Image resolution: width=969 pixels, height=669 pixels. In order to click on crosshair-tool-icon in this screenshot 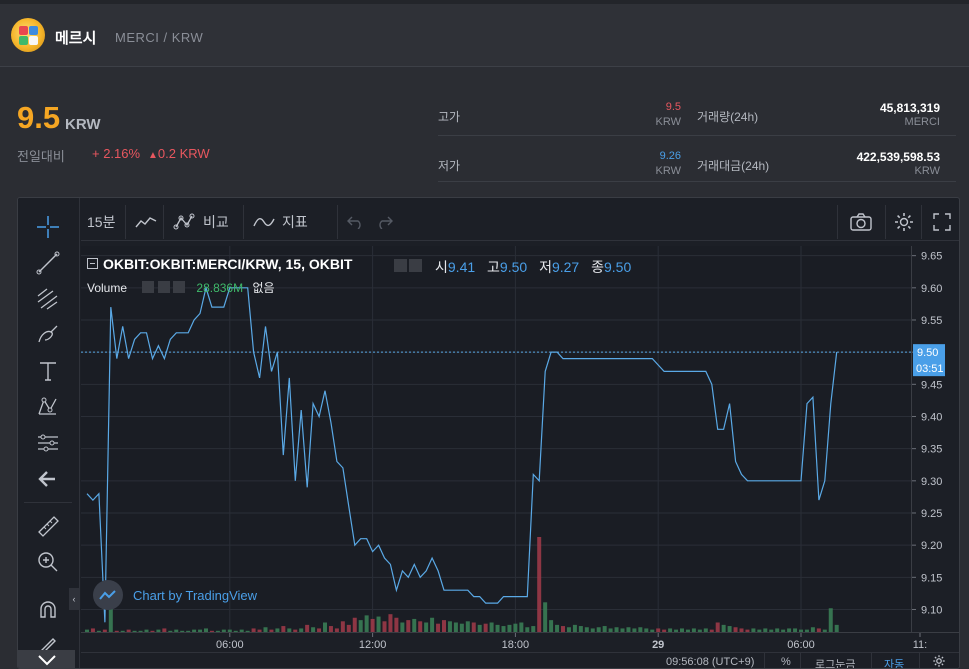, I will do `click(48, 227)`.